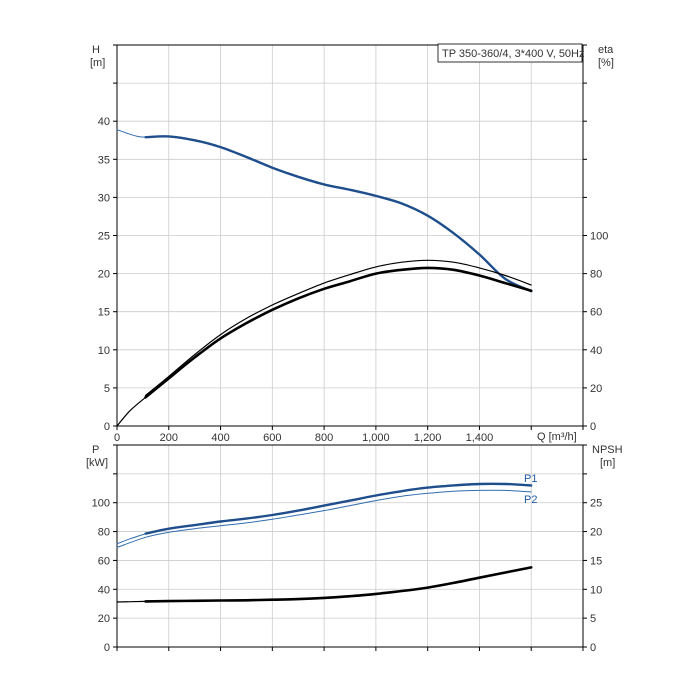 This screenshot has width=700, height=700. Describe the element at coordinates (104, 351) in the screenshot. I see `left-tick-label: 10` at that location.